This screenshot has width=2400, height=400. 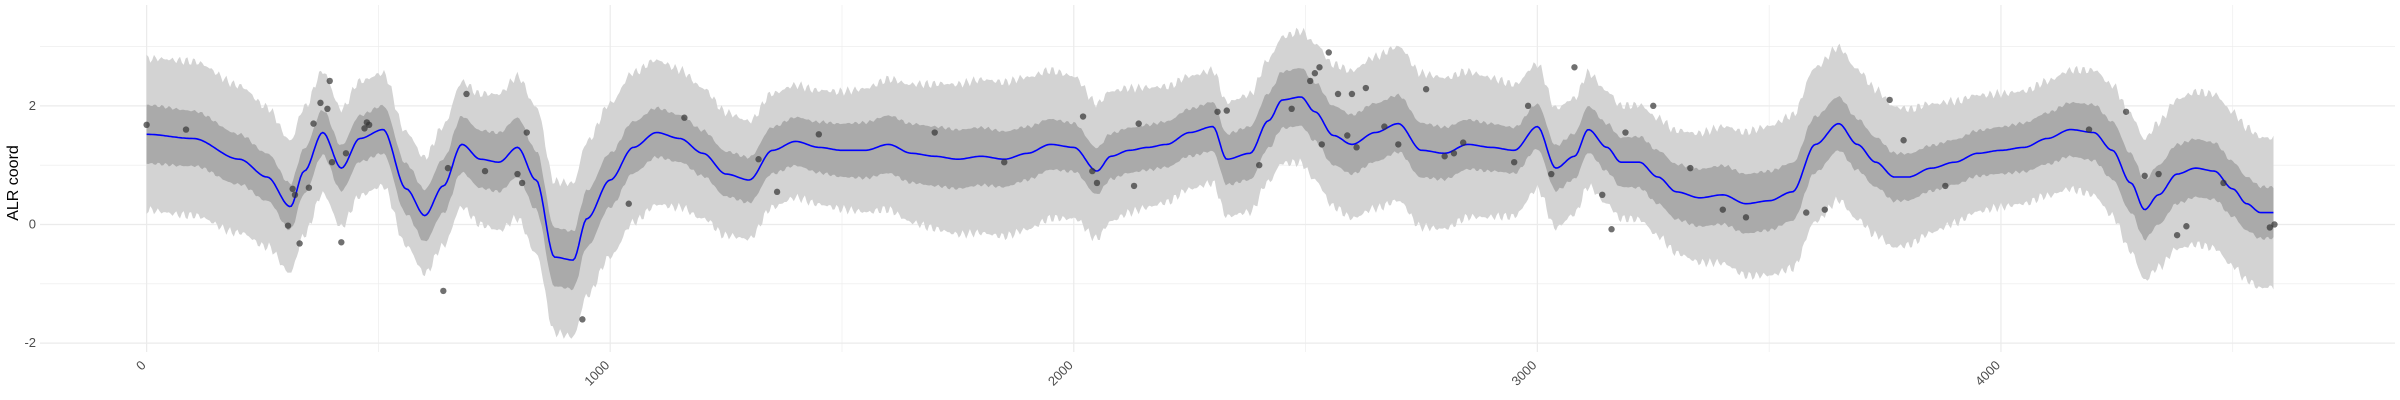 I want to click on x-tick-label: 0, so click(x=141, y=366).